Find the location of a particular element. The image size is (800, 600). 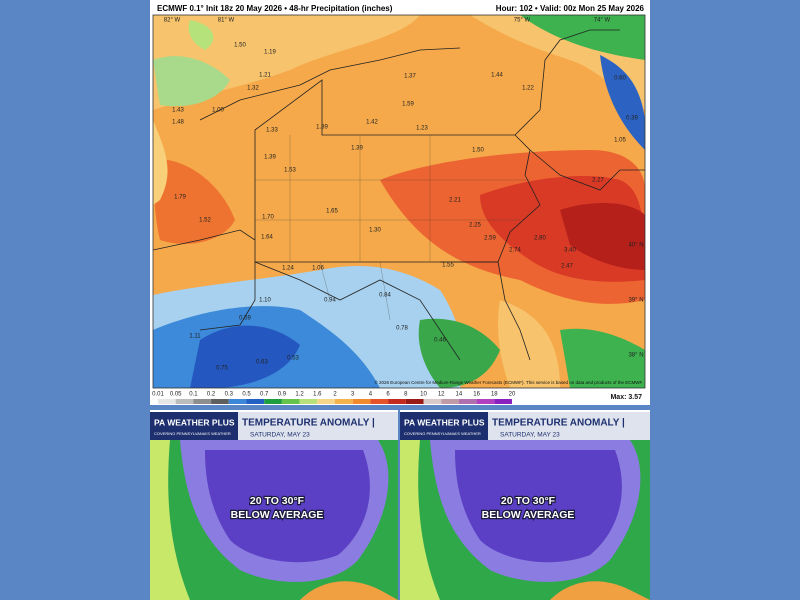

precip-value: 1.39 is located at coordinates (322, 128).